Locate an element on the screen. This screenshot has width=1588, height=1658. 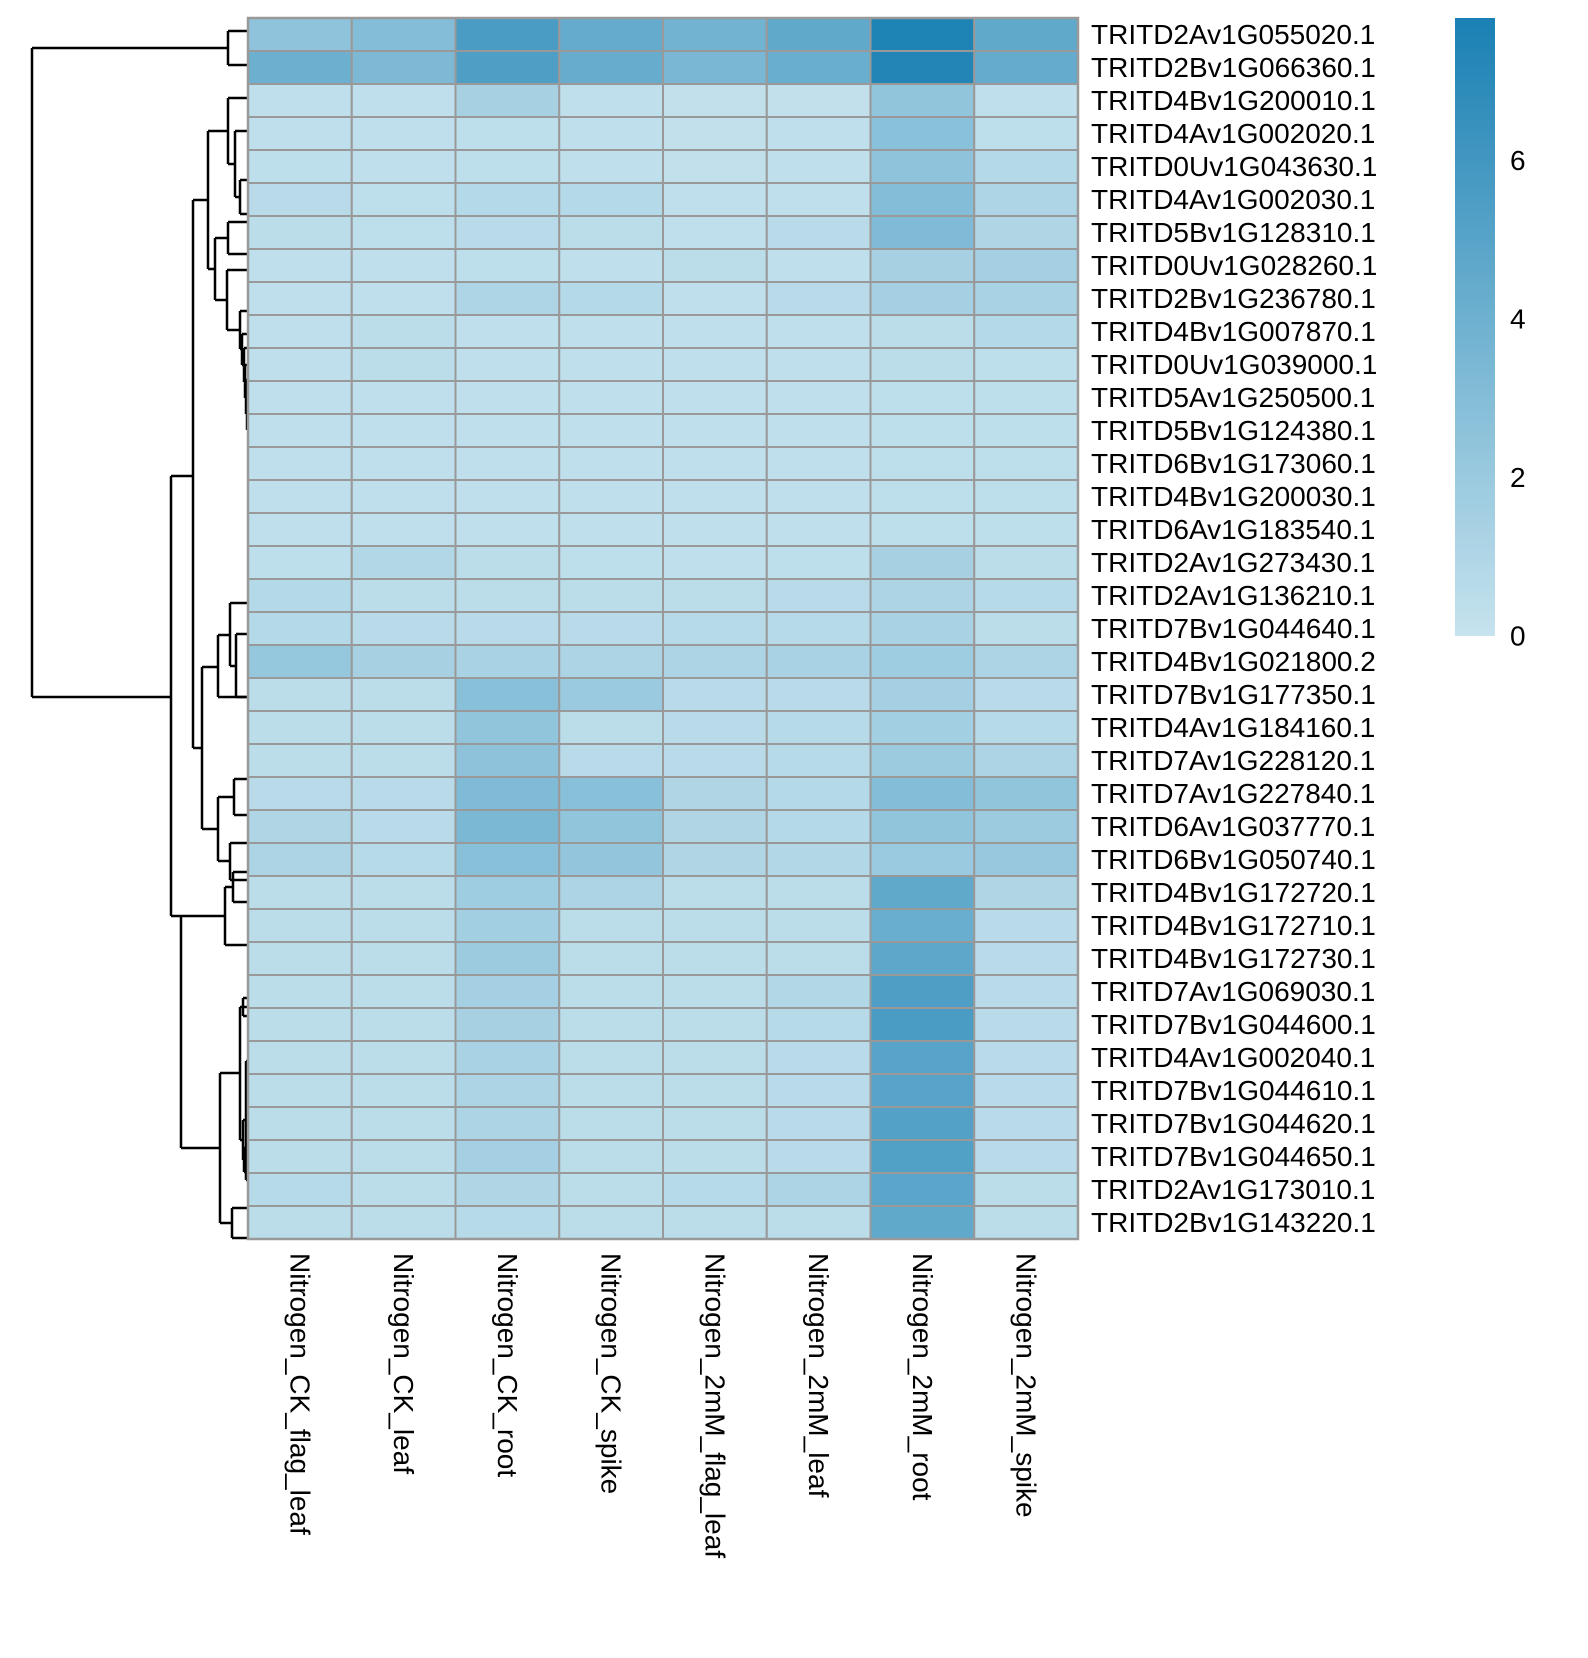
column-label: Nitrogen_CK_spike is located at coordinates (611, 1373).